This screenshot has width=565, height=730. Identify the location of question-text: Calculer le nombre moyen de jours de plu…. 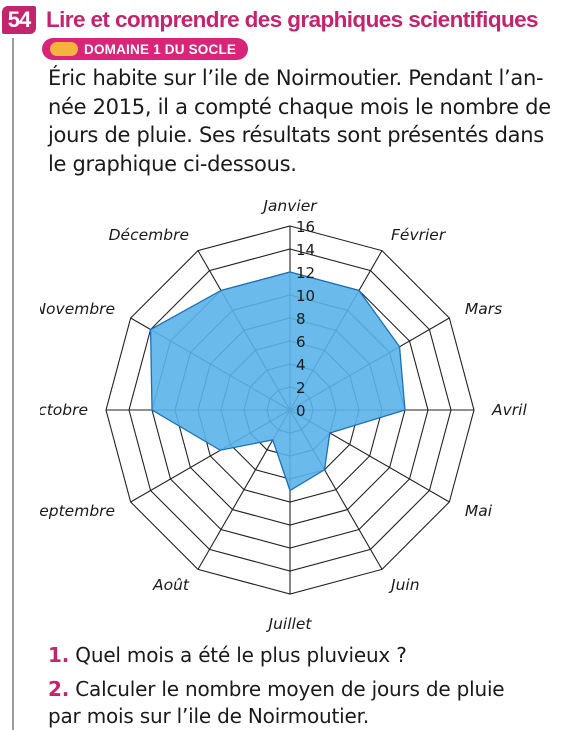
(290, 689).